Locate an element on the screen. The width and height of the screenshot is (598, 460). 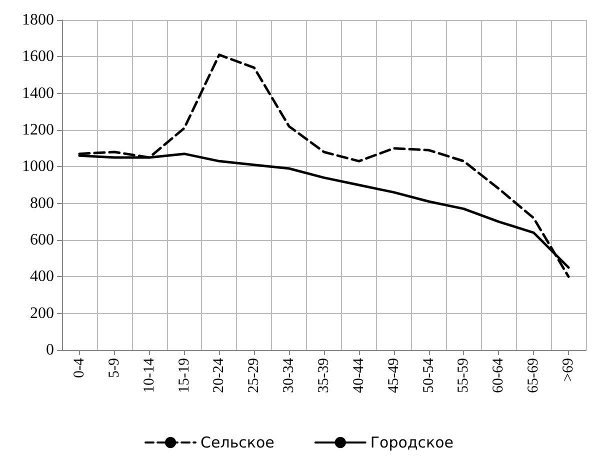
legend-label: Городское is located at coordinates (412, 443).